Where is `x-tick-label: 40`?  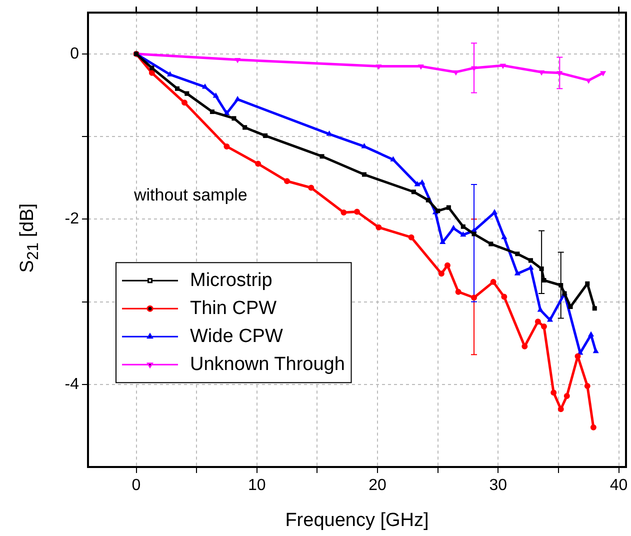
x-tick-label: 40 is located at coordinates (619, 485).